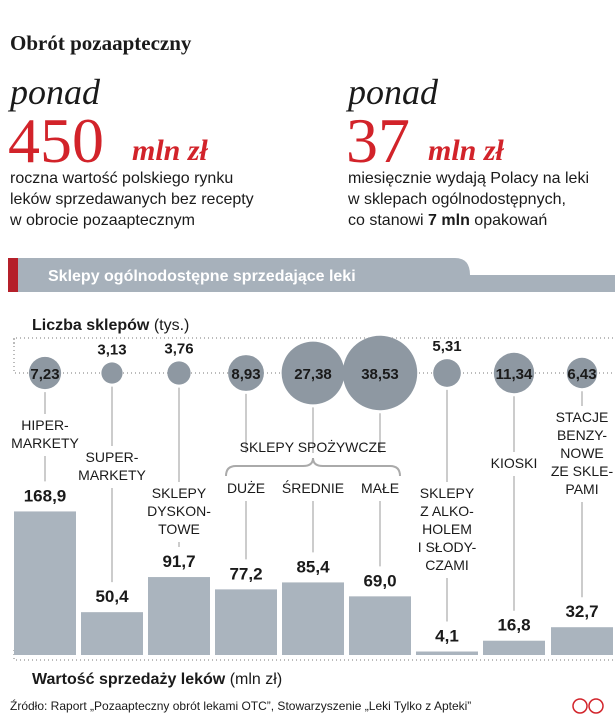 The height and width of the screenshot is (718, 615). Describe the element at coordinates (121, 178) in the screenshot. I see `desc: roczna wartość polskiego rynku` at that location.